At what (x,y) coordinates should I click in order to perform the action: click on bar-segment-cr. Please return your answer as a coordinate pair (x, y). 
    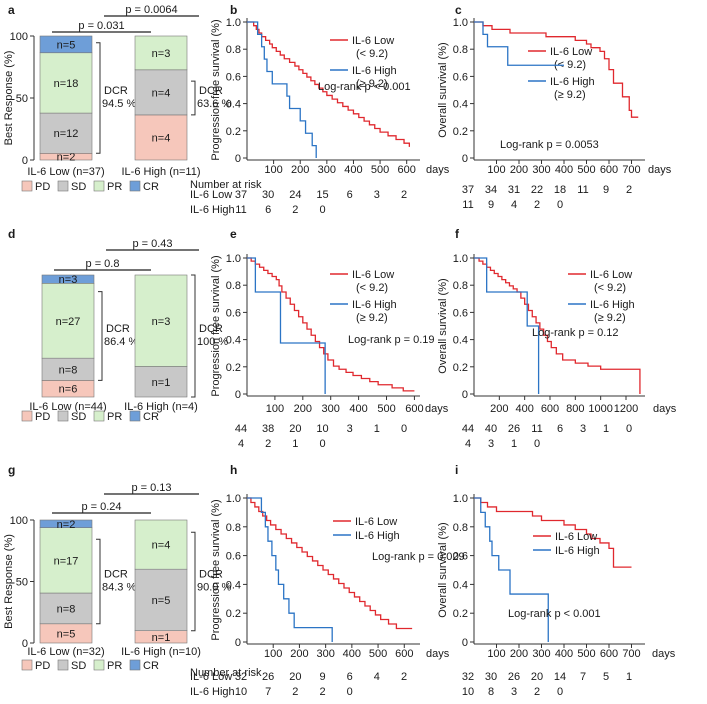
    Looking at the image, I should click on (68, 279).